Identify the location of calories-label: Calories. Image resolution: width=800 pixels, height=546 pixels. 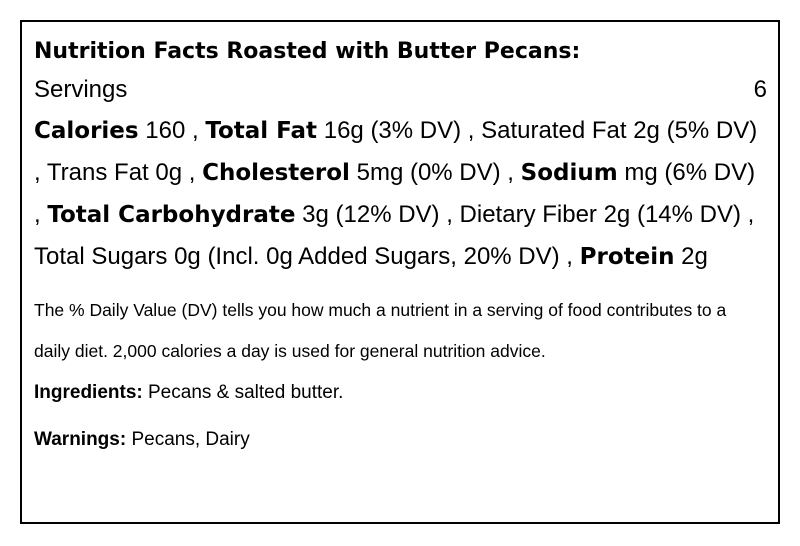
(86, 131).